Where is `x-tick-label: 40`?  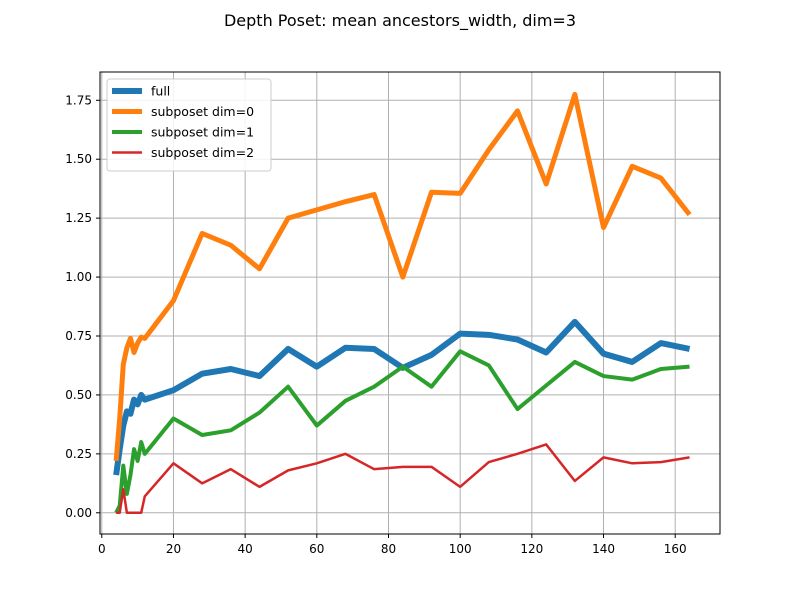 x-tick-label: 40 is located at coordinates (245, 549).